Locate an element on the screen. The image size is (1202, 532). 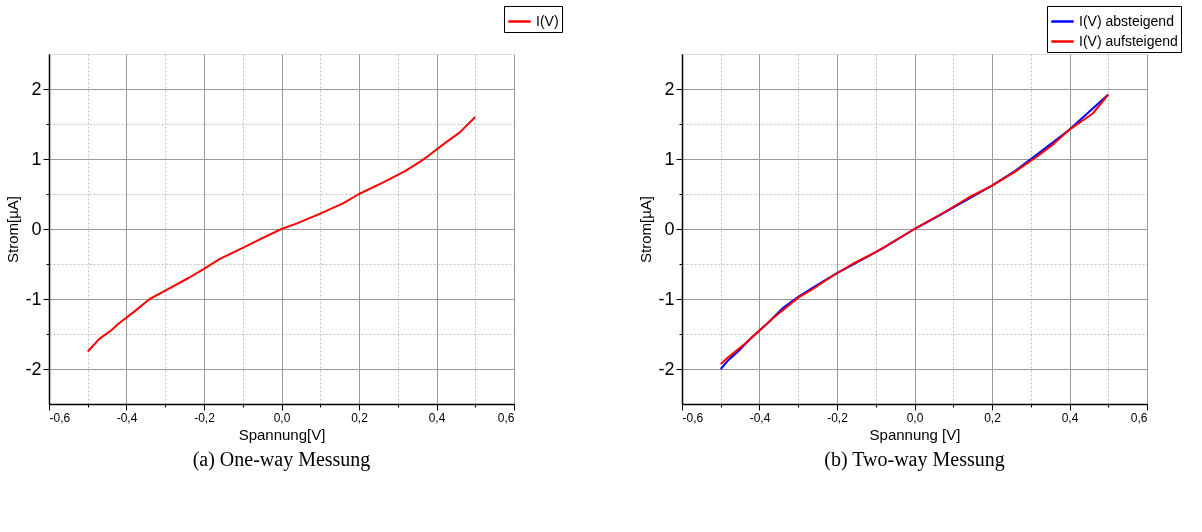
x-axis-title: Spannung [V] is located at coordinates (915, 434).